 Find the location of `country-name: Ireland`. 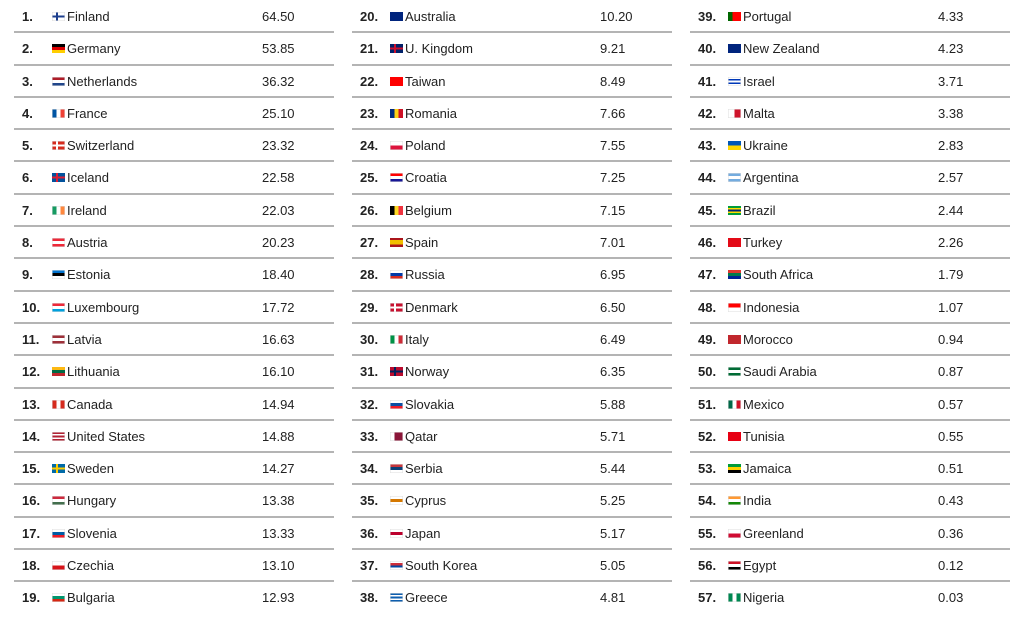

country-name: Ireland is located at coordinates (87, 210).